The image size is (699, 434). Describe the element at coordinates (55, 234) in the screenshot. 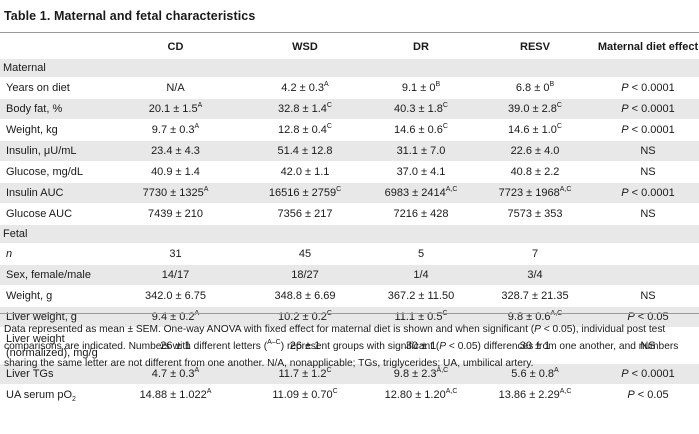

I see `section-label: Fetal` at that location.